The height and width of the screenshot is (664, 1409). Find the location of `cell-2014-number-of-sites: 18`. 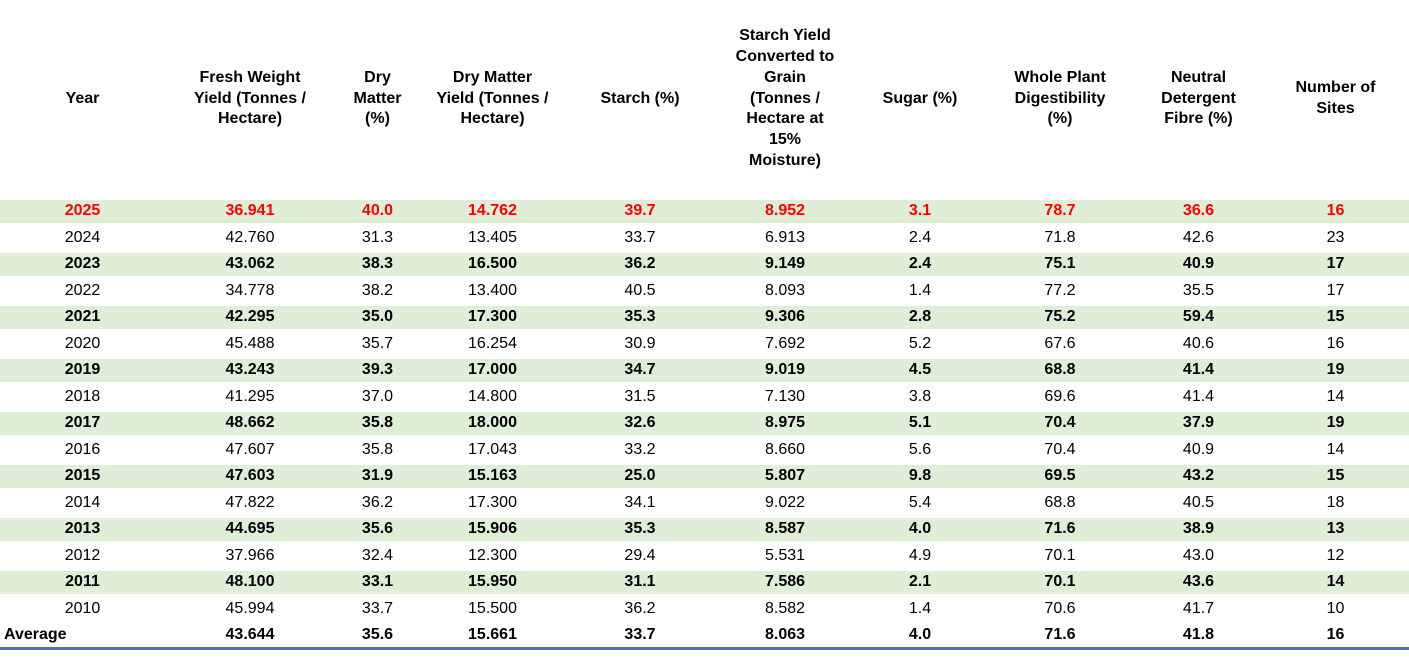

cell-2014-number-of-sites: 18 is located at coordinates (1335, 502).